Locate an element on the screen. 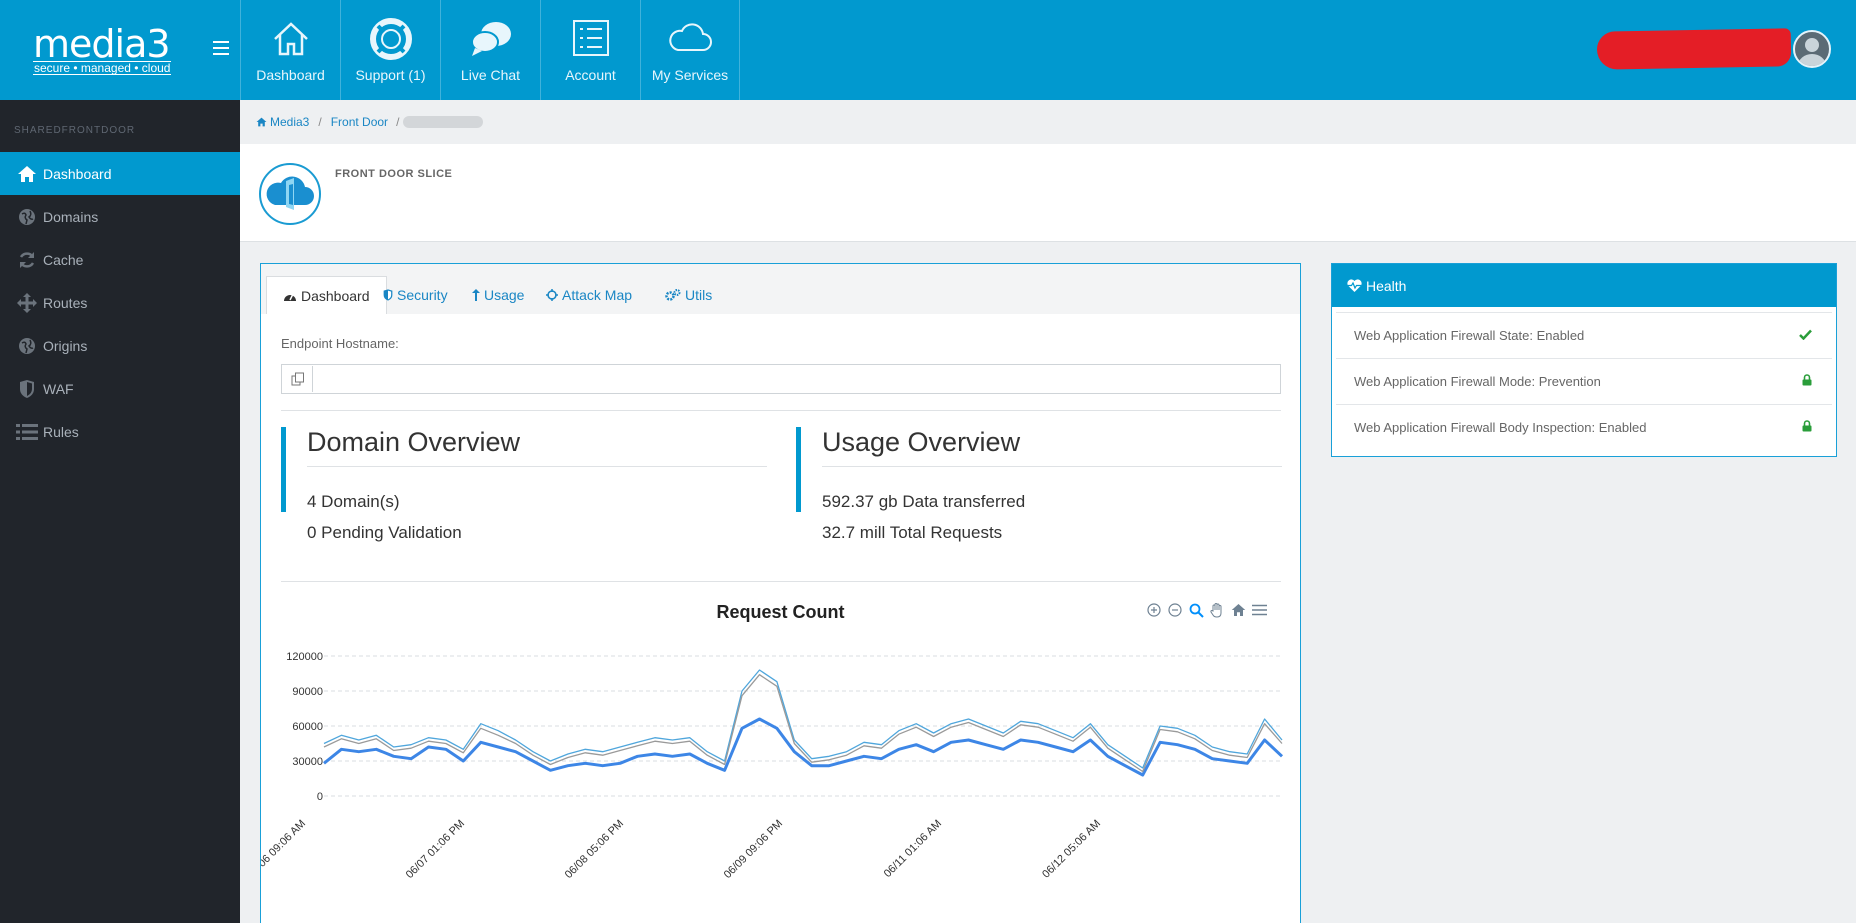 This screenshot has width=1856, height=923. nav-label: Account is located at coordinates (590, 75).